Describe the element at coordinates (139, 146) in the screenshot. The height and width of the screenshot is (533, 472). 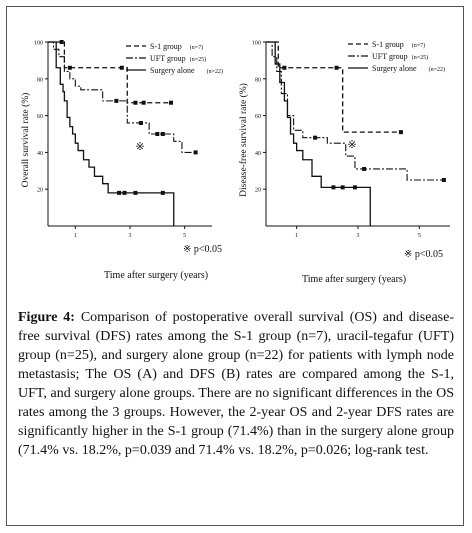
I see `significance-marker-os: ※` at that location.